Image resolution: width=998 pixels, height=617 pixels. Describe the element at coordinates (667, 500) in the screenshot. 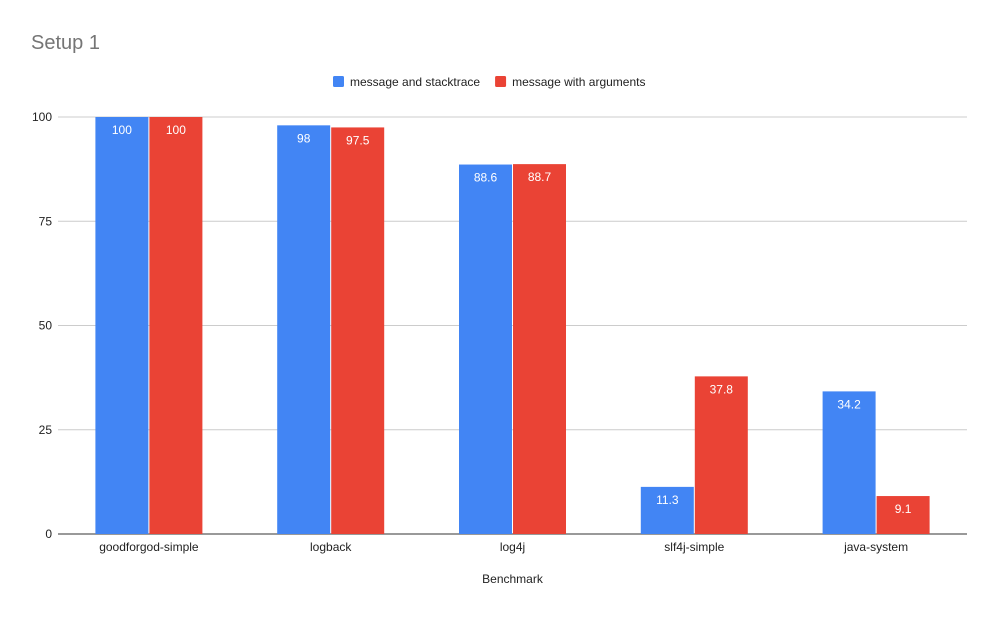

I see `data-label: 11.3` at that location.